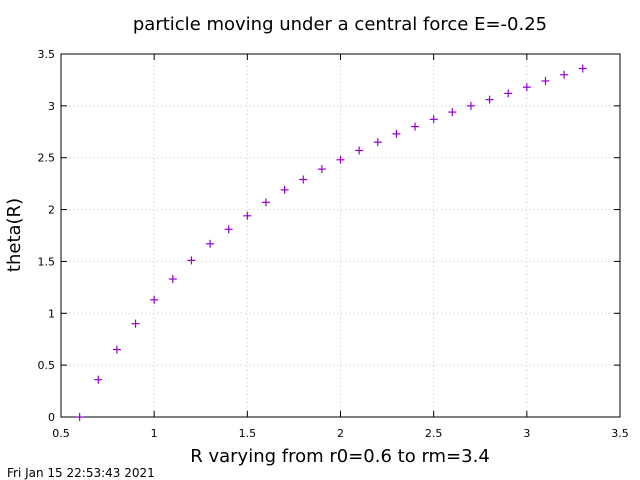  Describe the element at coordinates (51, 210) in the screenshot. I see `y-tick-label: 2` at that location.